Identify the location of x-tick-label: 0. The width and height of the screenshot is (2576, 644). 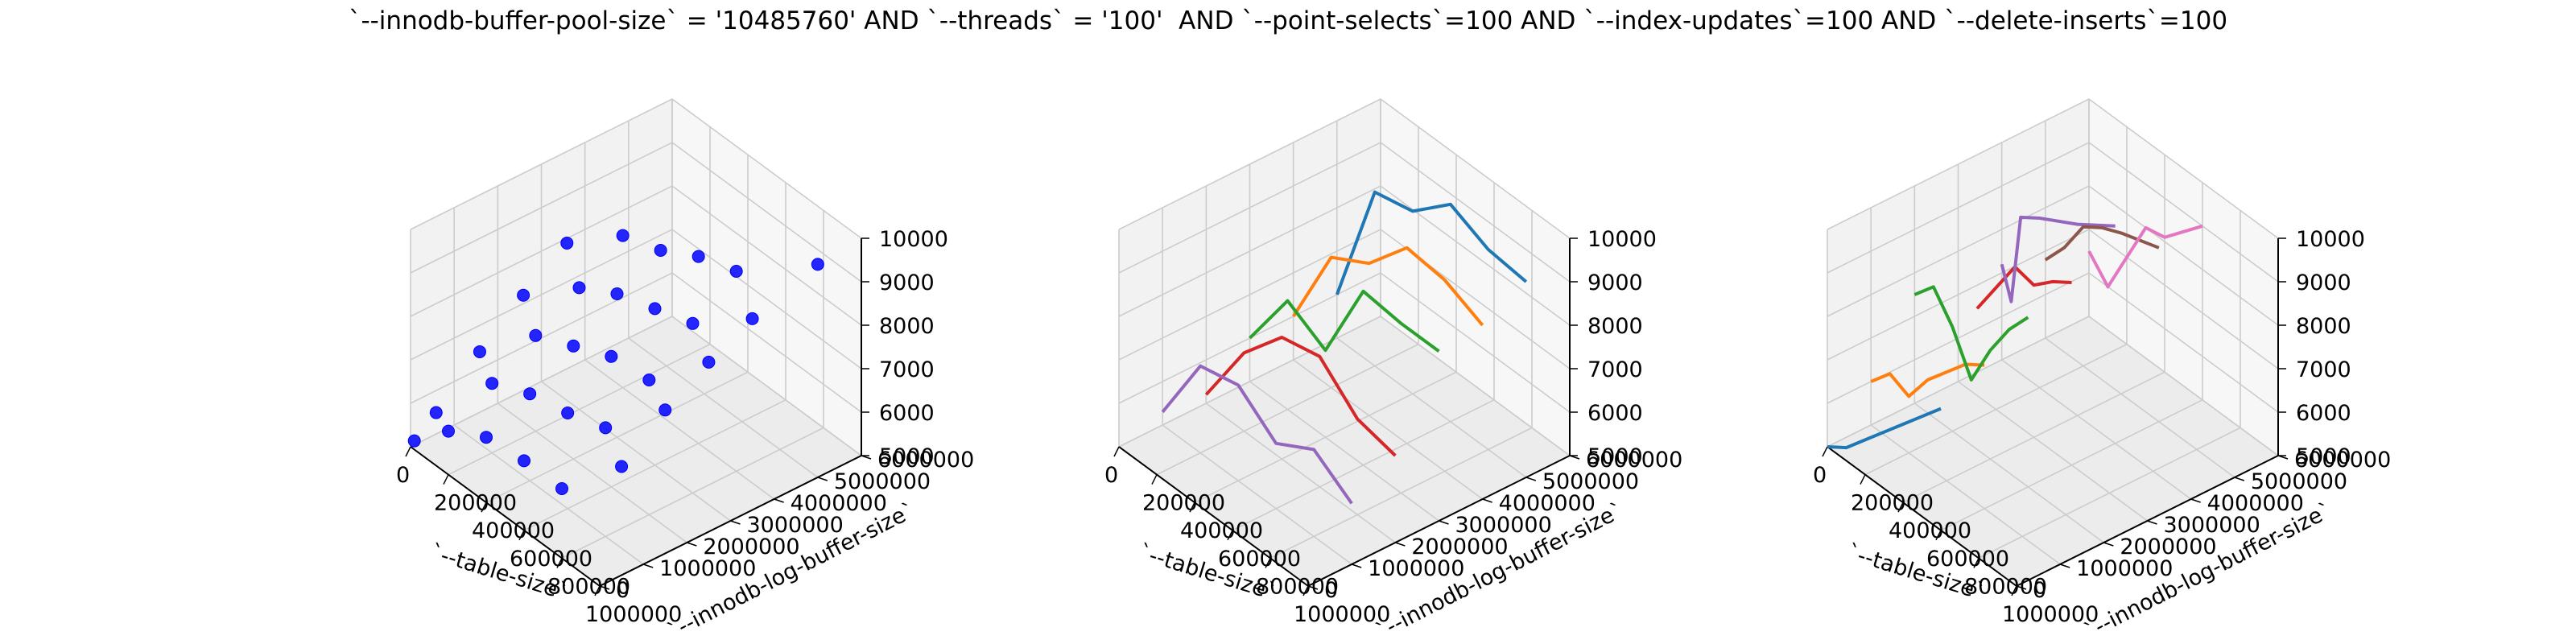
(403, 475).